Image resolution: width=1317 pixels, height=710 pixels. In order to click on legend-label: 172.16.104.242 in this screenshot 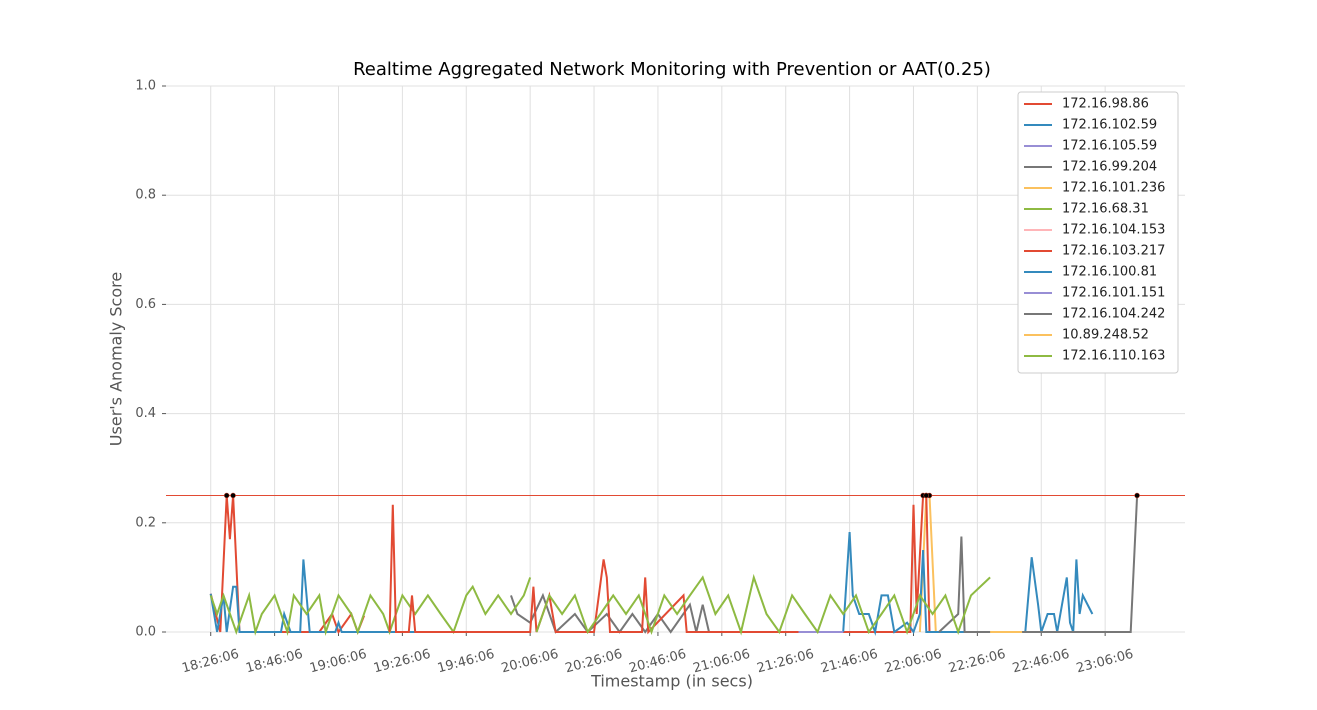, I will do `click(1113, 314)`.